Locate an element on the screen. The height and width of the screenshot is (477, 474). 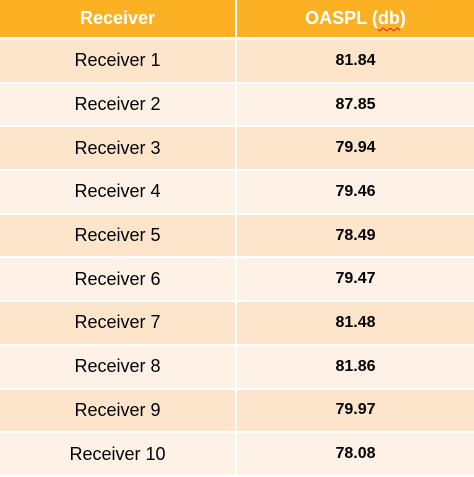
table-row-5-oaspl: 78.49 is located at coordinates (355, 236).